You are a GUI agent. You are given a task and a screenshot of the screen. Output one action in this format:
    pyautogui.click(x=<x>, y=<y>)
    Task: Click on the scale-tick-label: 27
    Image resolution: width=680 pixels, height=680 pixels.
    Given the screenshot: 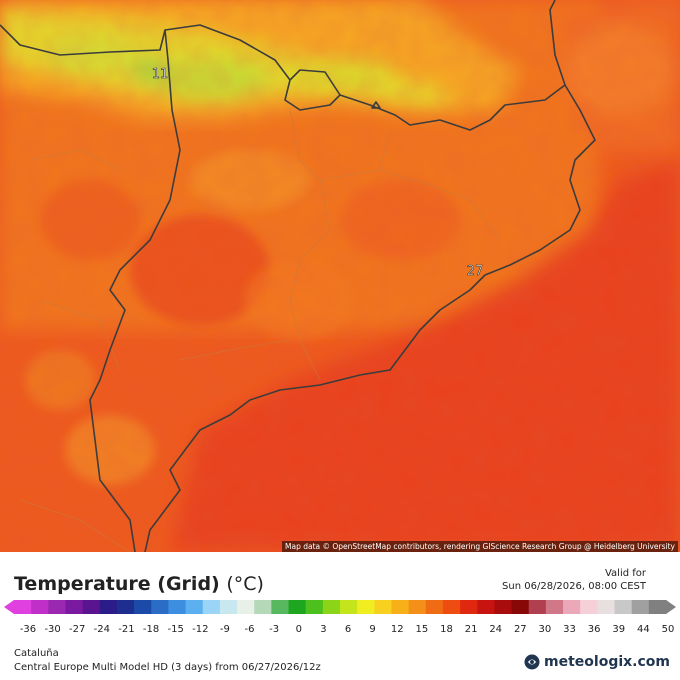 What is the action you would take?
    pyautogui.click(x=520, y=629)
    